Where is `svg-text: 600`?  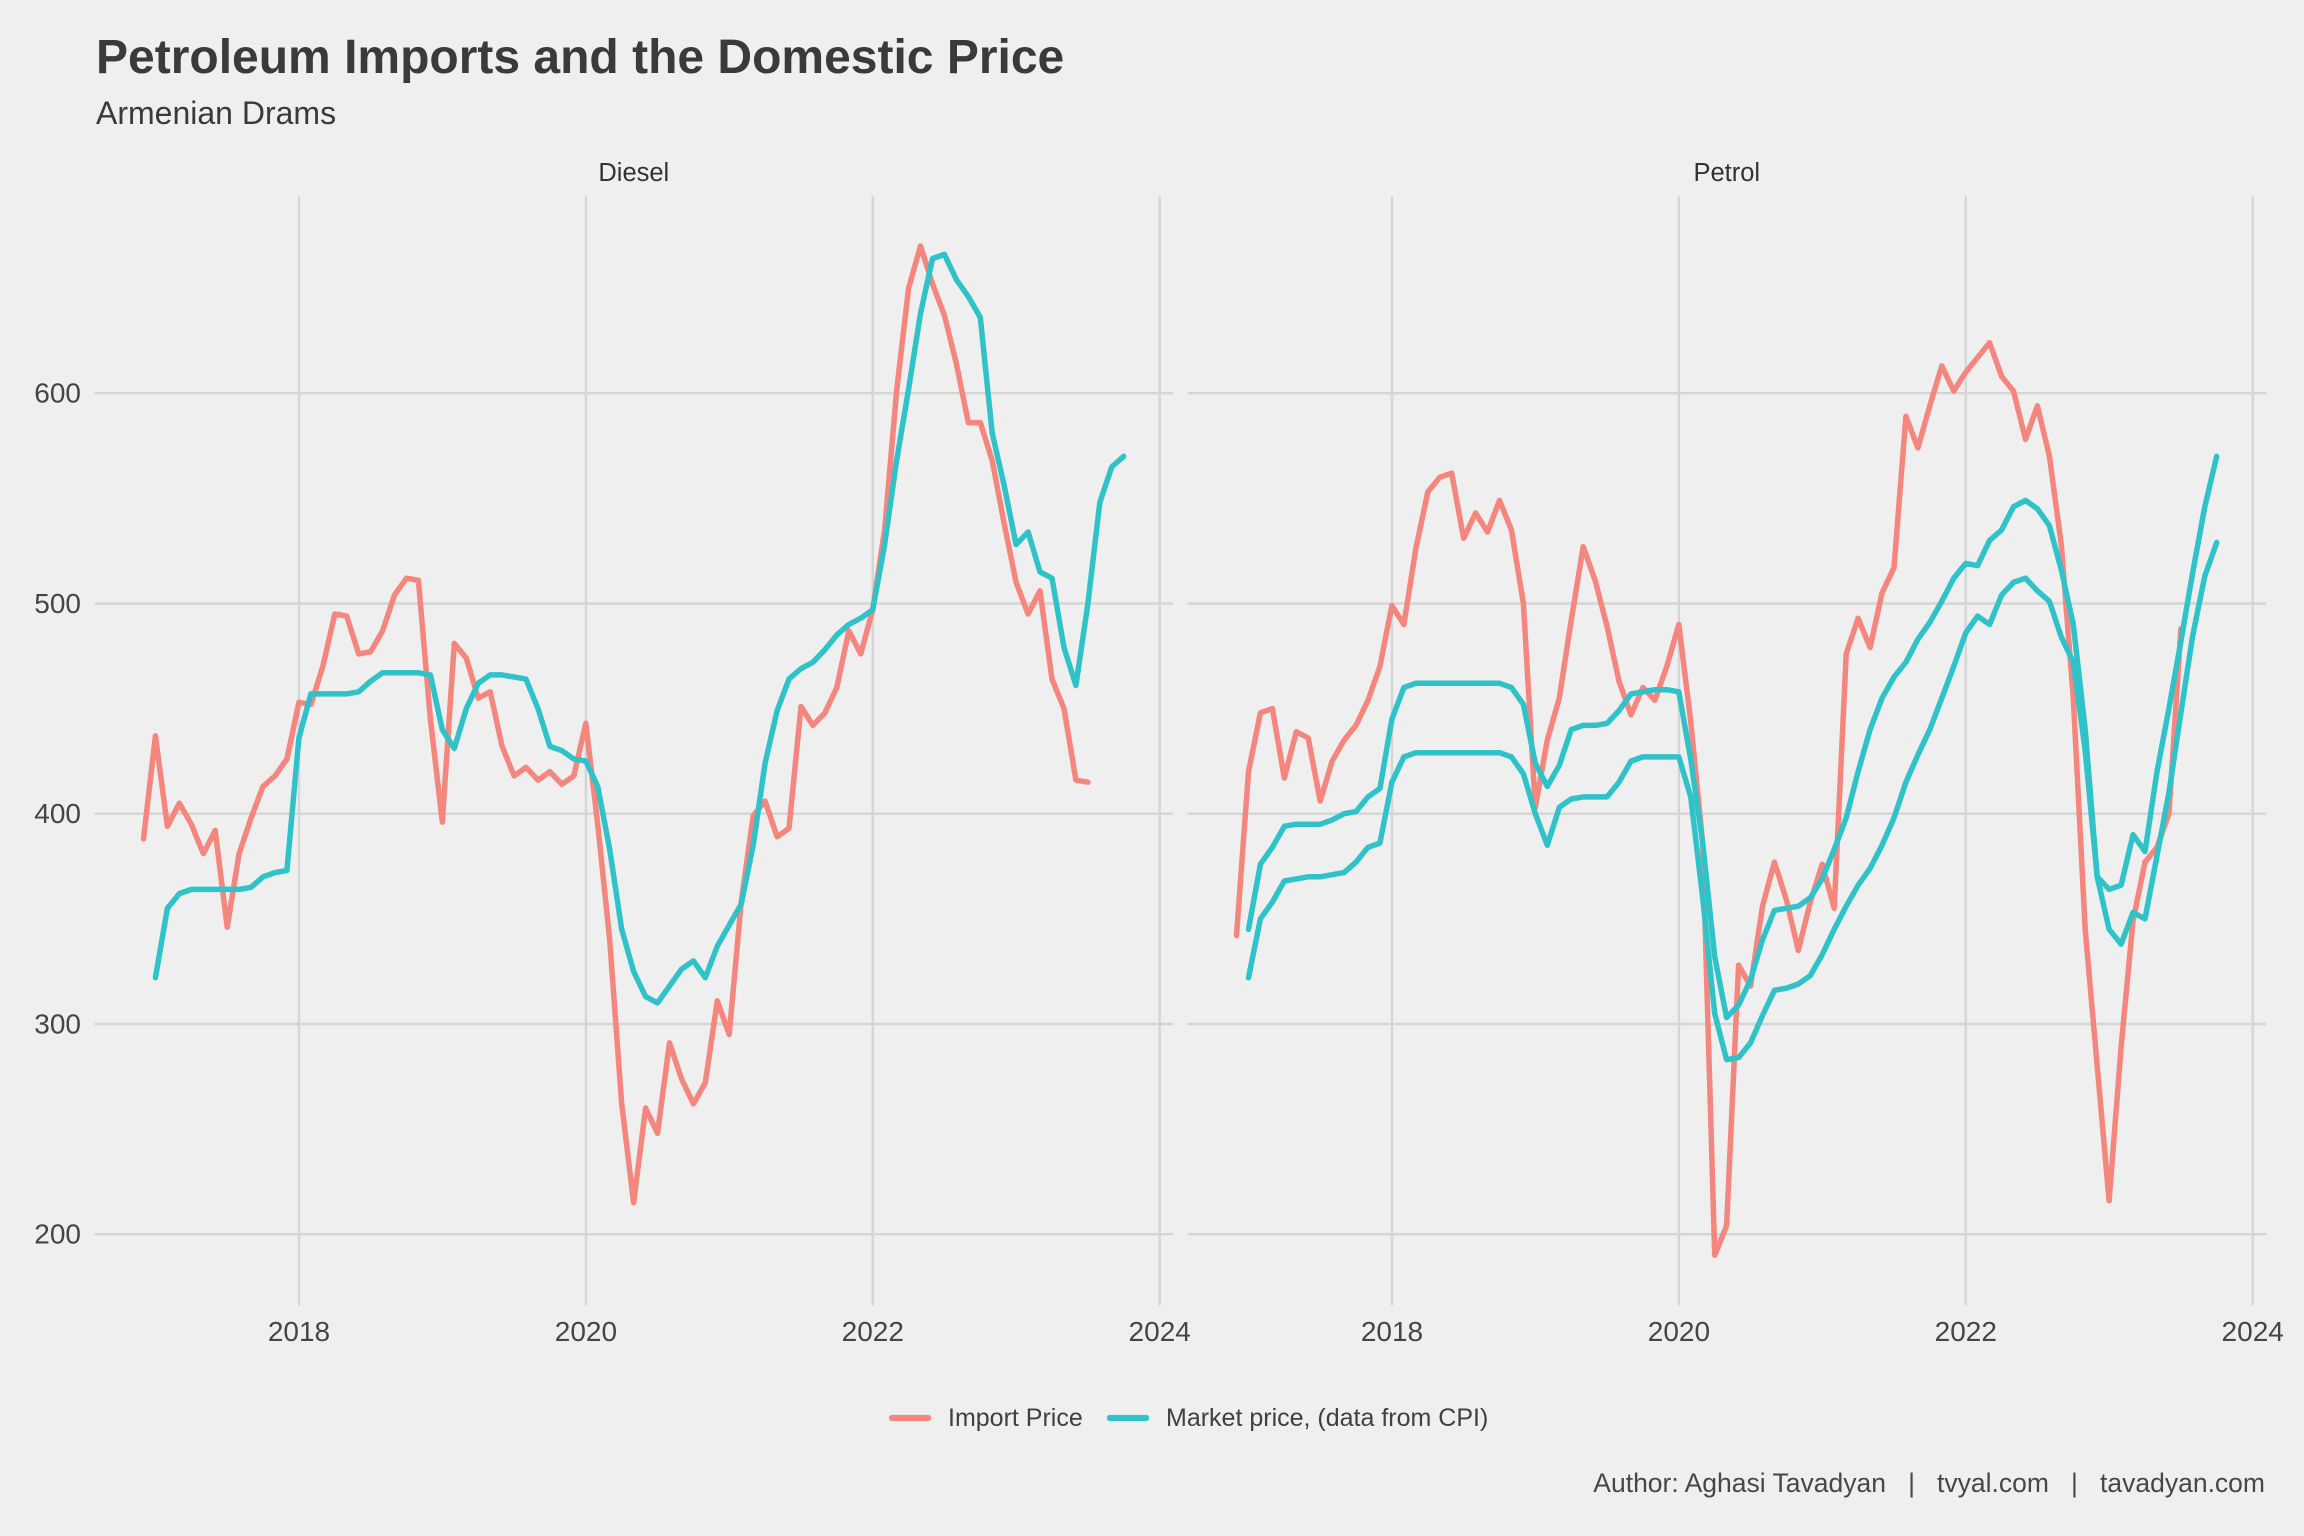
svg-text: 600 is located at coordinates (57, 393).